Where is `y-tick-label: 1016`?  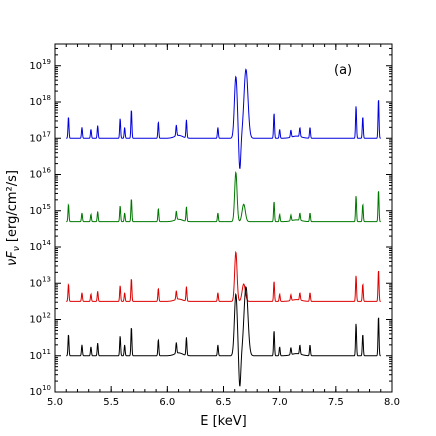 y-tick-label: 1016 is located at coordinates (40, 174).